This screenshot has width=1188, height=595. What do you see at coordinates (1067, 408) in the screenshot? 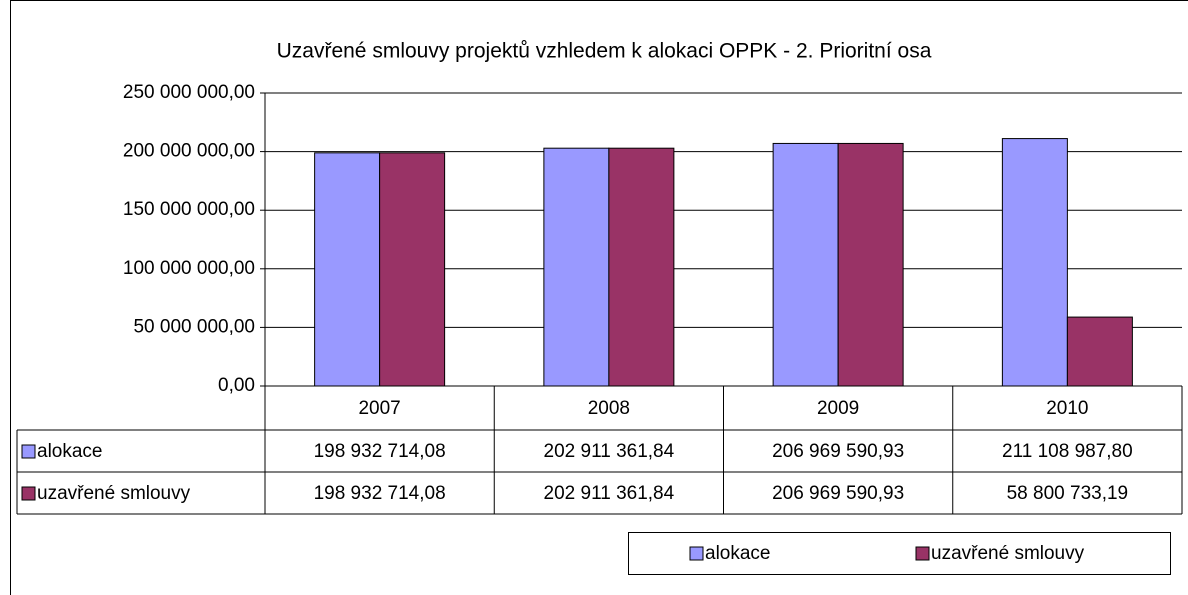
I see `x-tick-label: 2010` at bounding box center [1067, 408].